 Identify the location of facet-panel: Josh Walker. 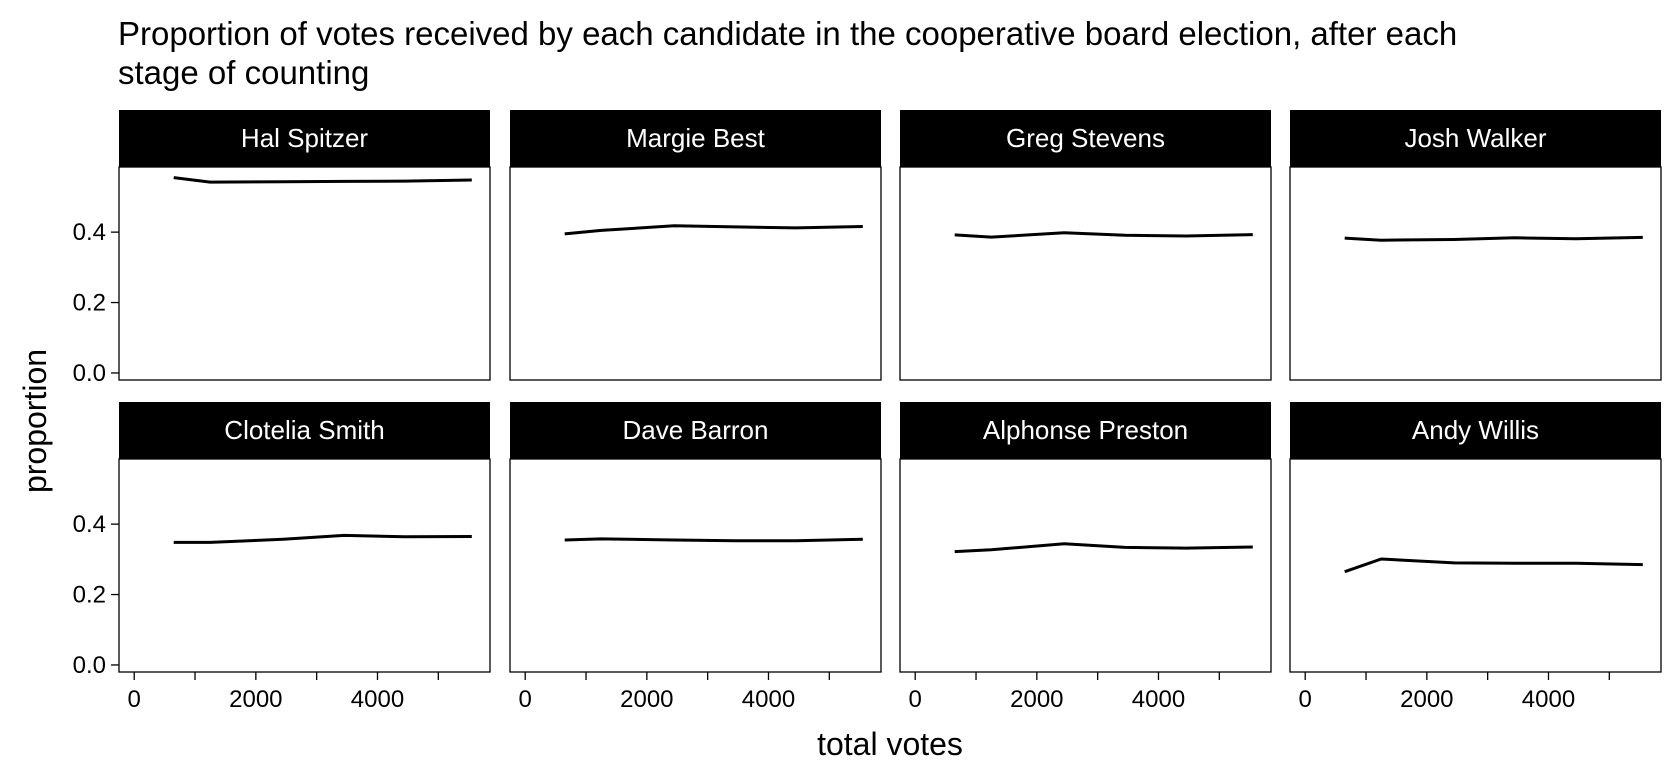
(1475, 245).